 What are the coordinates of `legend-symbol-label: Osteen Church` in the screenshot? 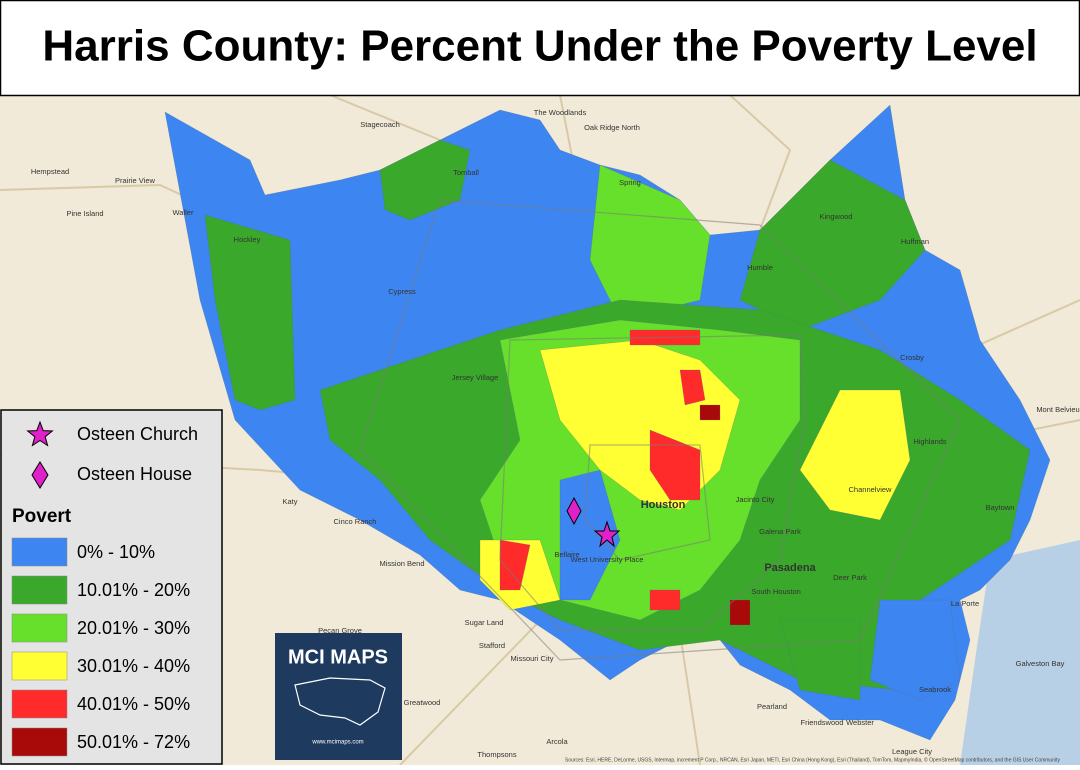 It's located at (137, 434).